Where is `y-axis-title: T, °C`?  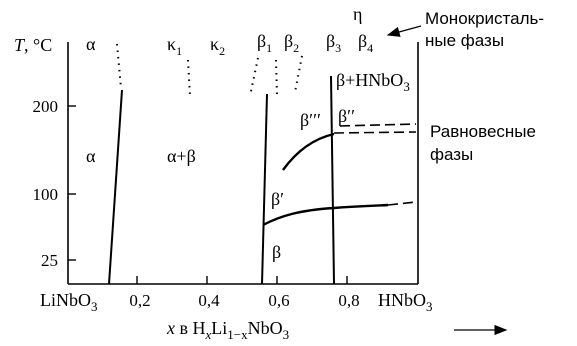 y-axis-title: T, °C is located at coordinates (33, 45).